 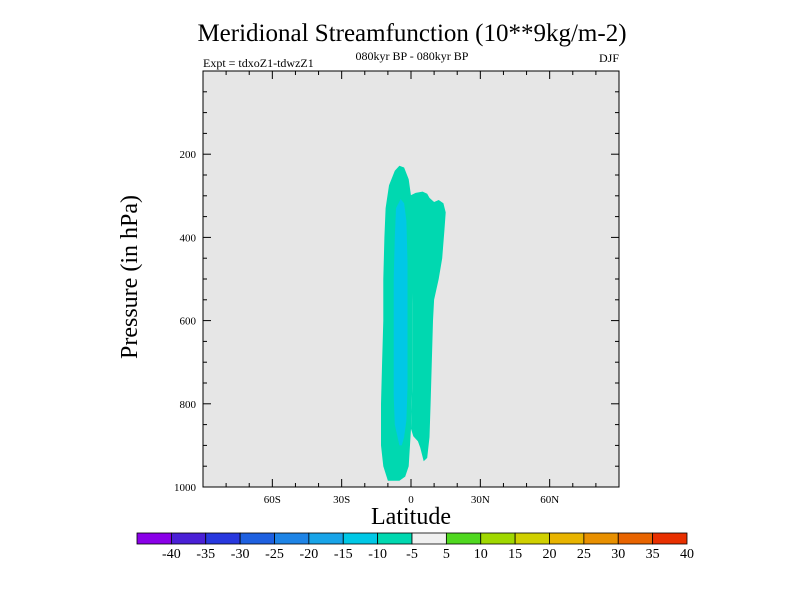 I want to click on y-tick-label: 600, so click(x=188, y=322).